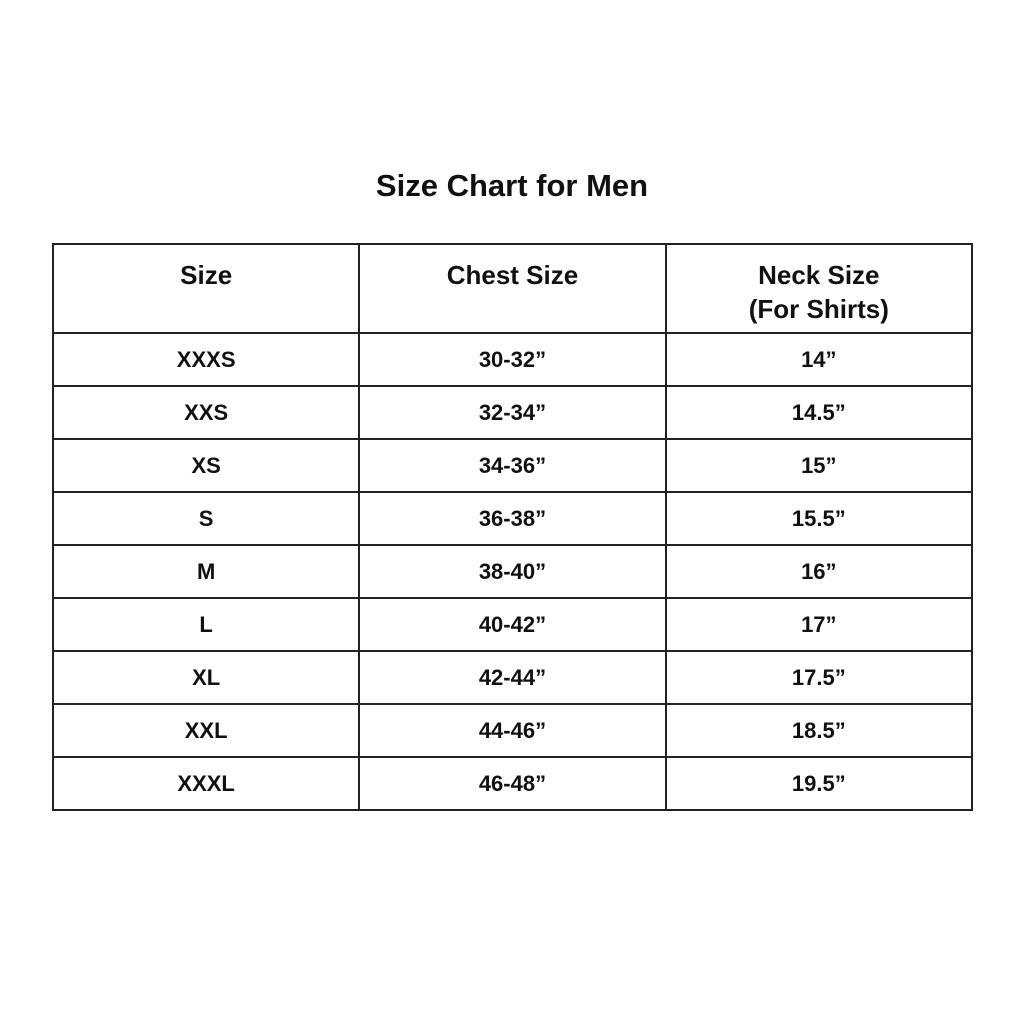 This screenshot has width=1024, height=1024. What do you see at coordinates (819, 677) in the screenshot?
I see `neck-size-cell: 17.5”` at bounding box center [819, 677].